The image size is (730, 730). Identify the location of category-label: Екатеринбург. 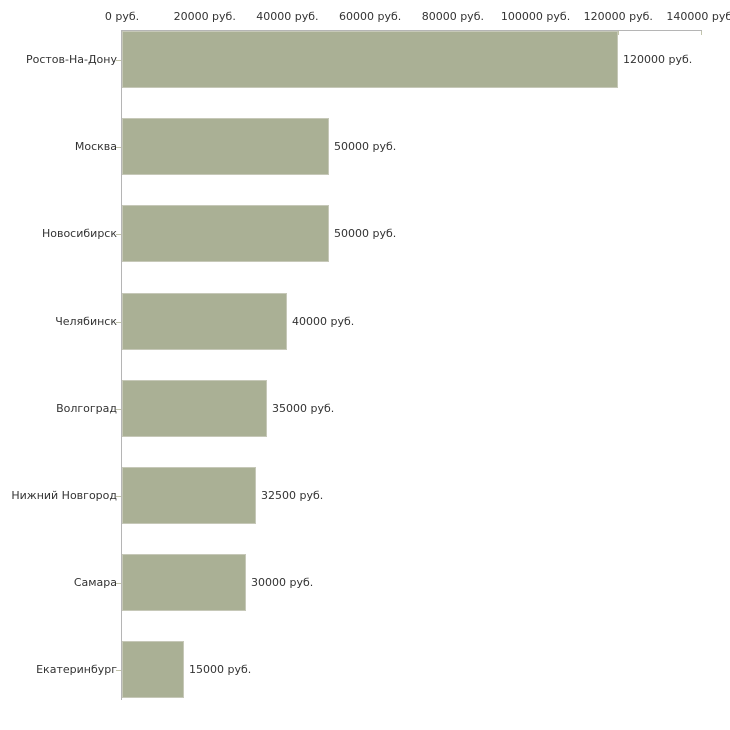
(76, 669).